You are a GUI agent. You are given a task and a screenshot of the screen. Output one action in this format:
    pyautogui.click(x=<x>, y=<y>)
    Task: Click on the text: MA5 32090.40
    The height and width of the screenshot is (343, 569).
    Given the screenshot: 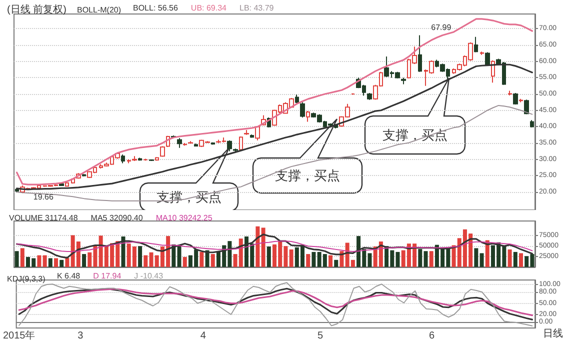 What is the action you would take?
    pyautogui.click(x=117, y=218)
    